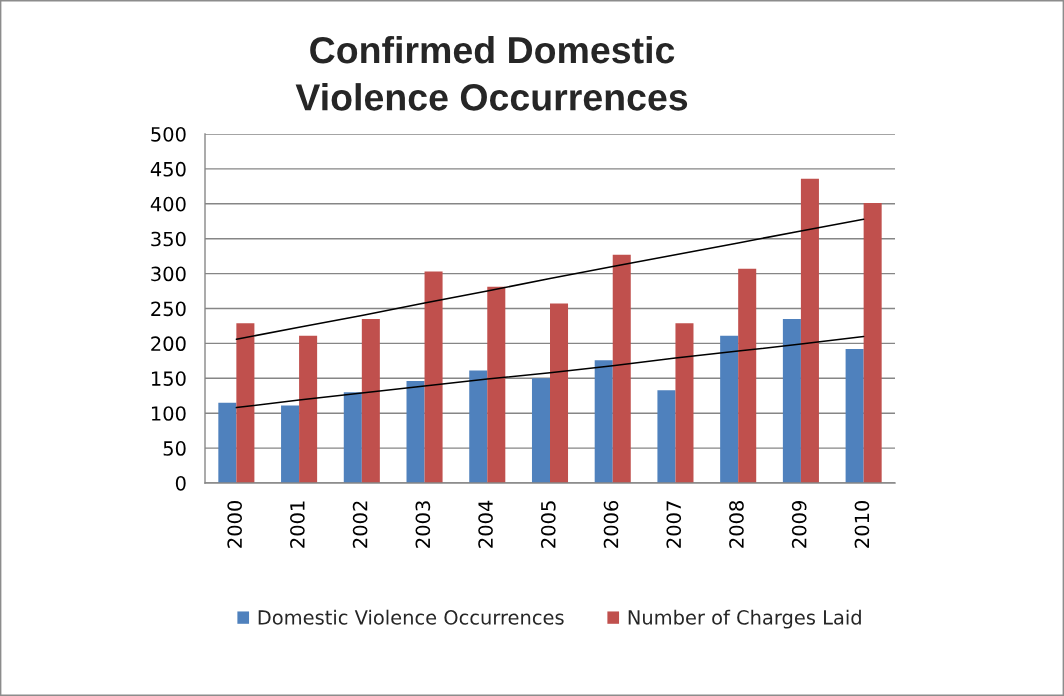 This screenshot has height=696, width=1064. What do you see at coordinates (168, 309) in the screenshot?
I see `y-tick-label: 250` at bounding box center [168, 309].